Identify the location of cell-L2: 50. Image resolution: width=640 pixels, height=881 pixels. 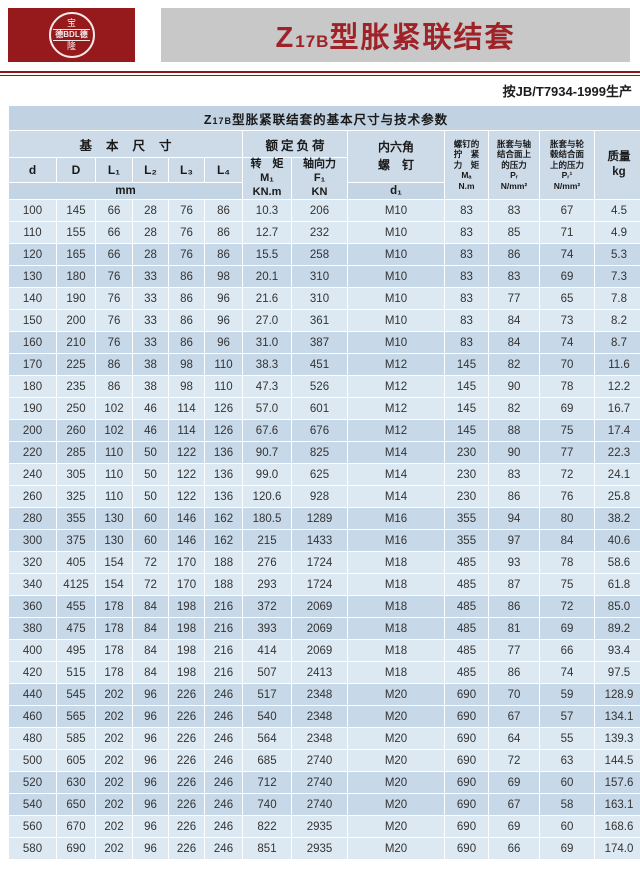
(150, 475).